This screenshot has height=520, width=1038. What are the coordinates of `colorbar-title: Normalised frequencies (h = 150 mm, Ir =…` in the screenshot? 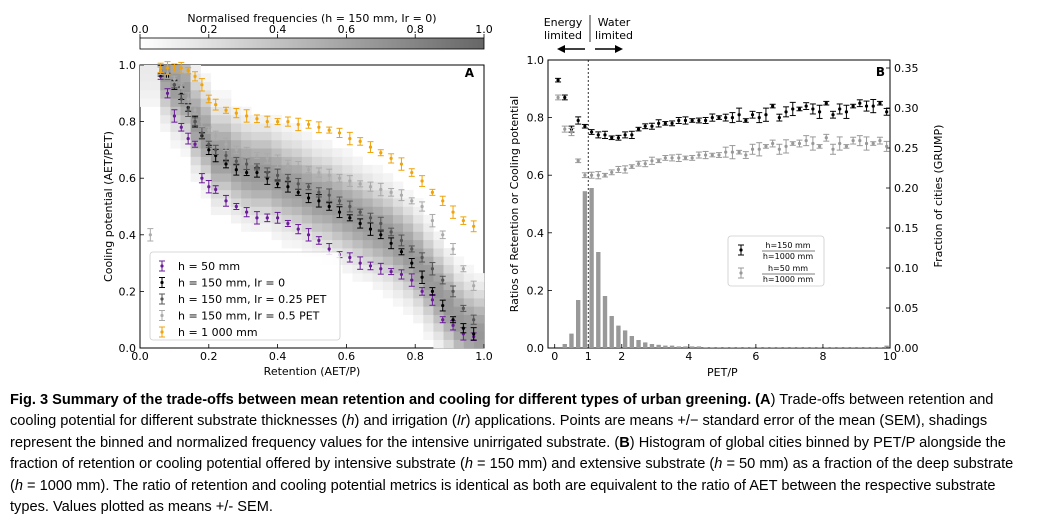 It's located at (311, 18).